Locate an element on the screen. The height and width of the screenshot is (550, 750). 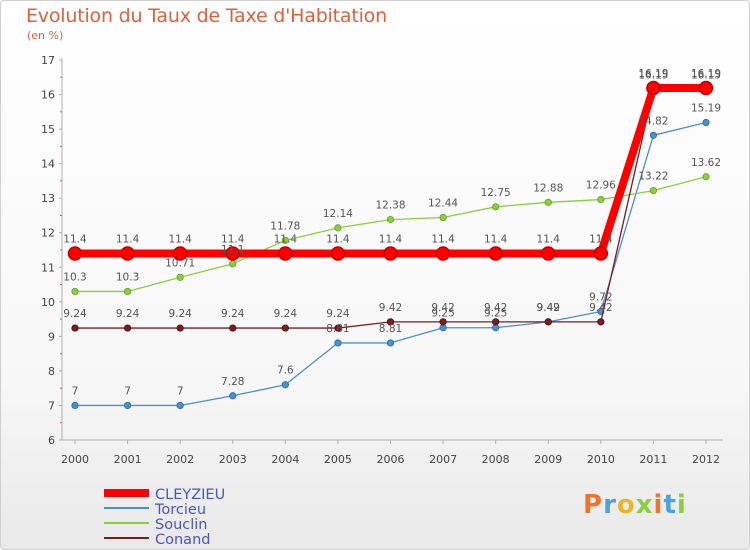
x-tick-label: 2008 is located at coordinates (496, 459).